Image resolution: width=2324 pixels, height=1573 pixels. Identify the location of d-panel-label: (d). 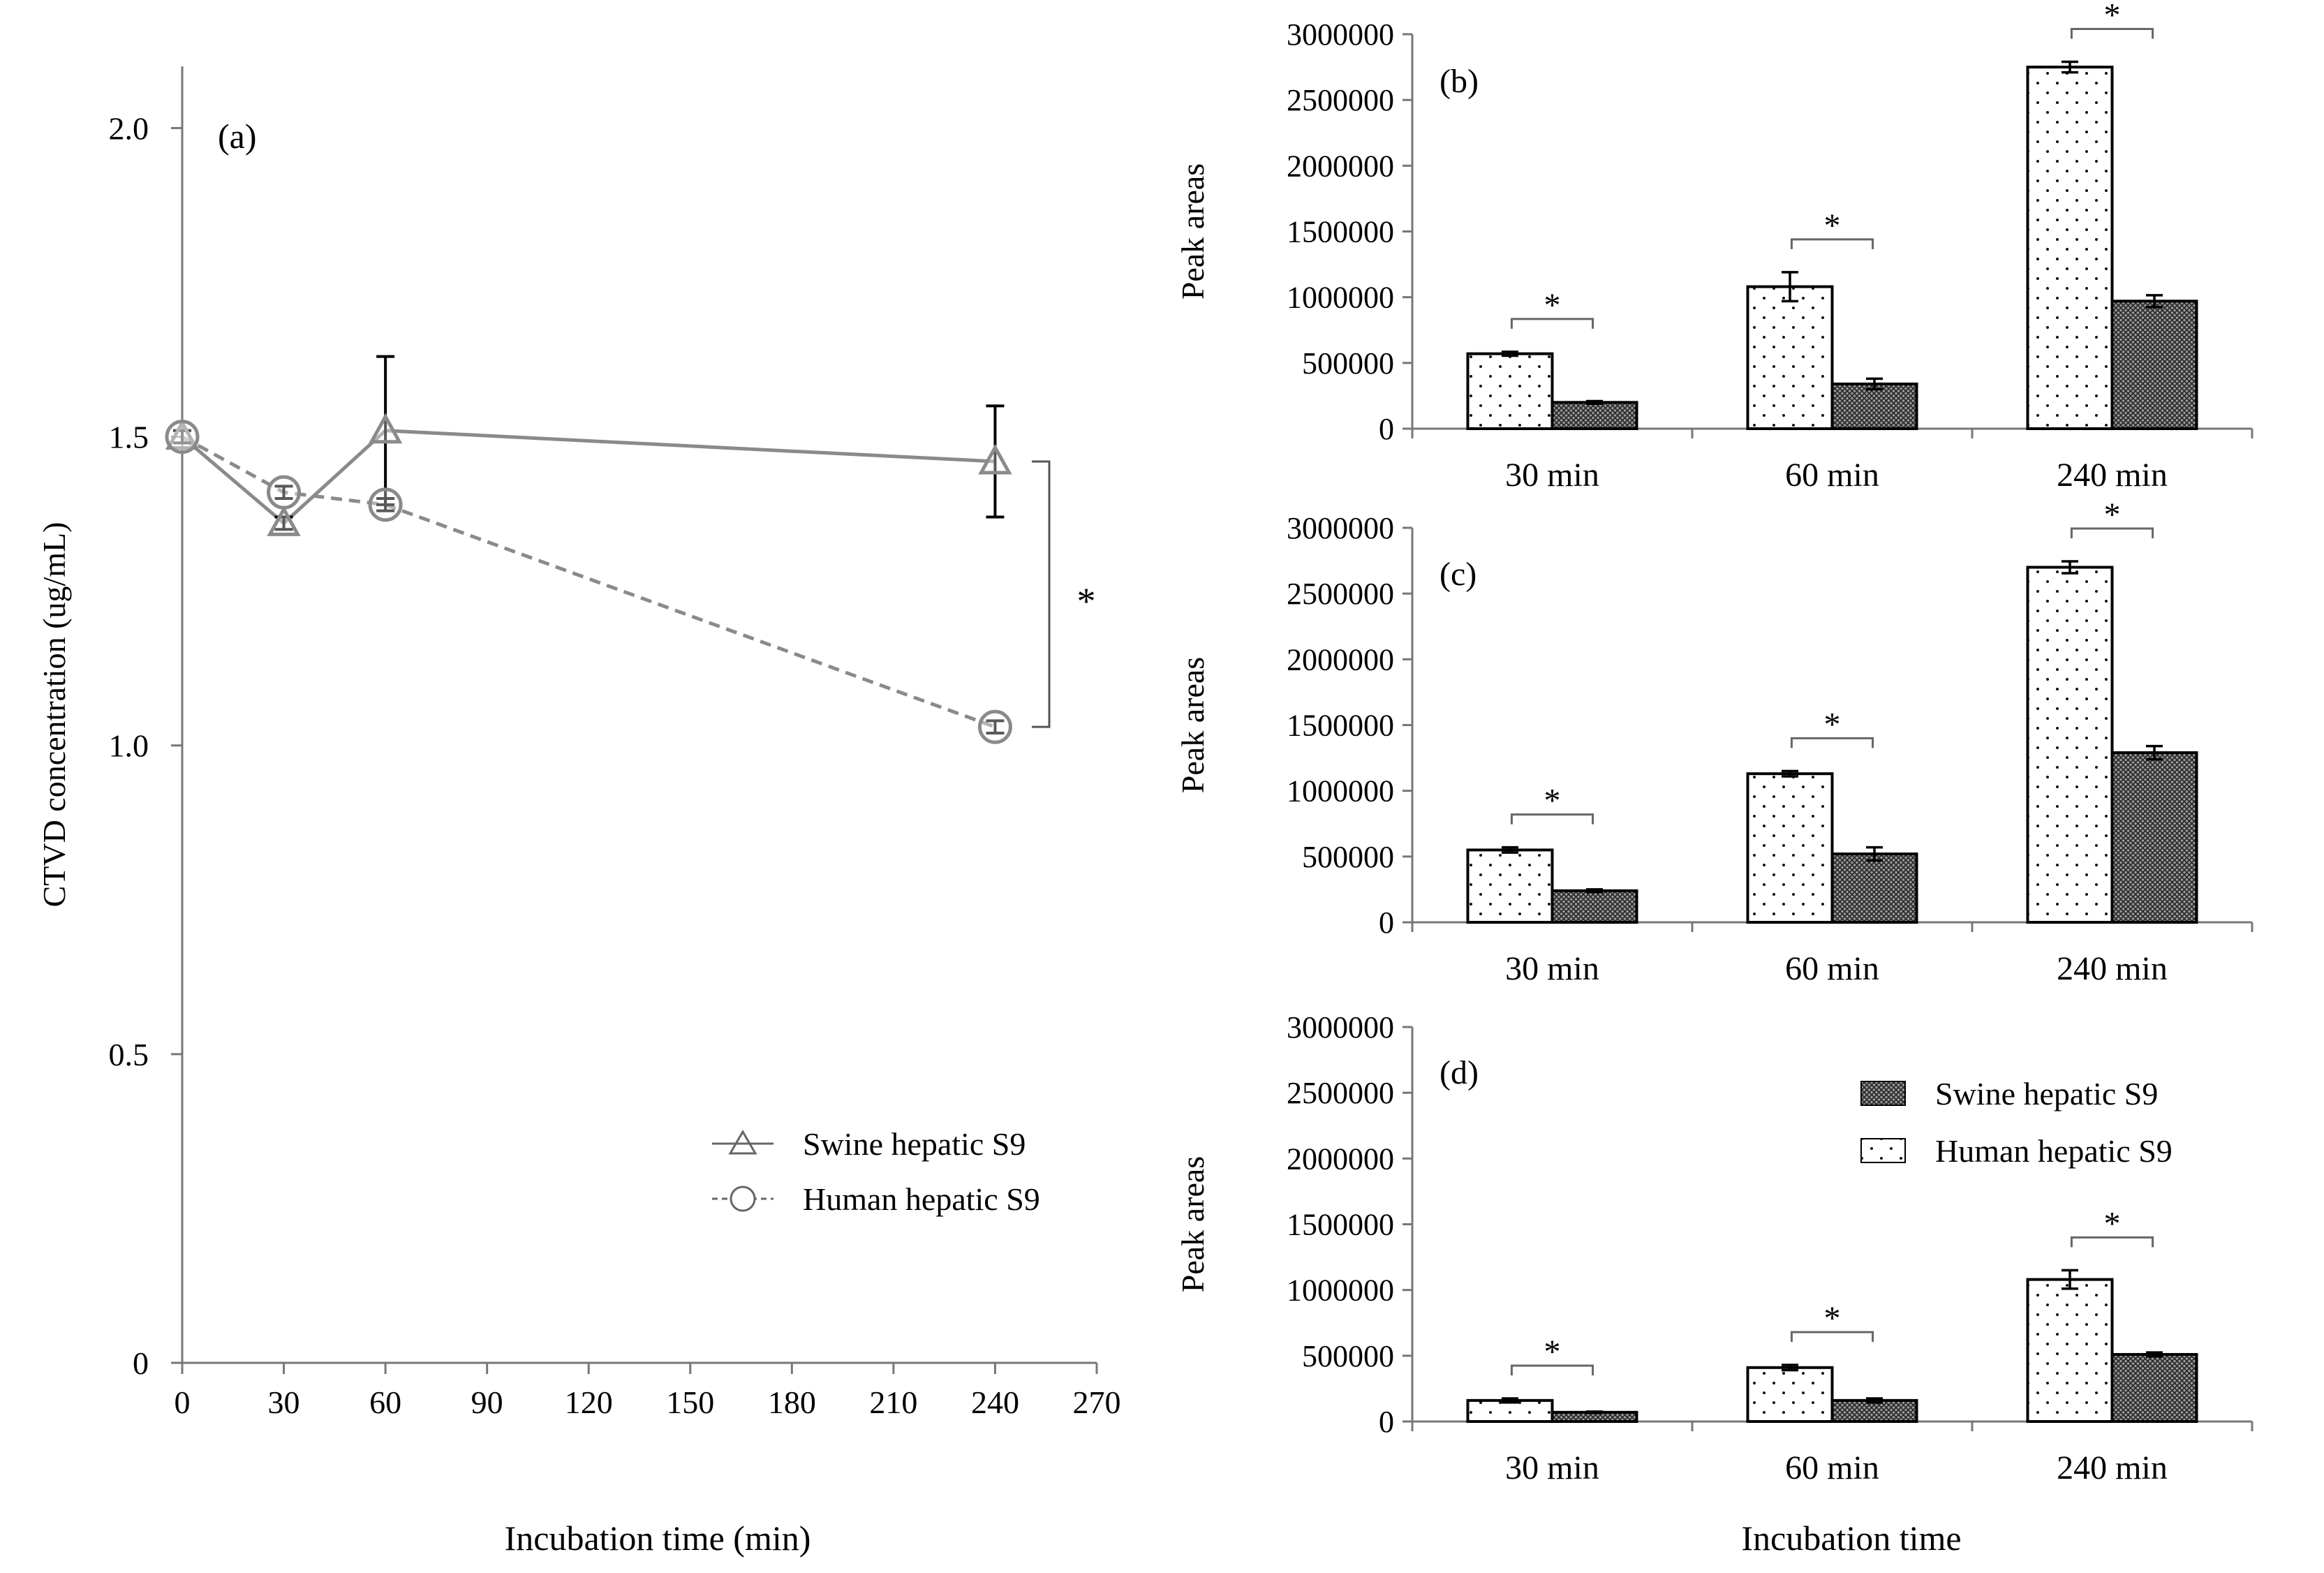
(1459, 1072).